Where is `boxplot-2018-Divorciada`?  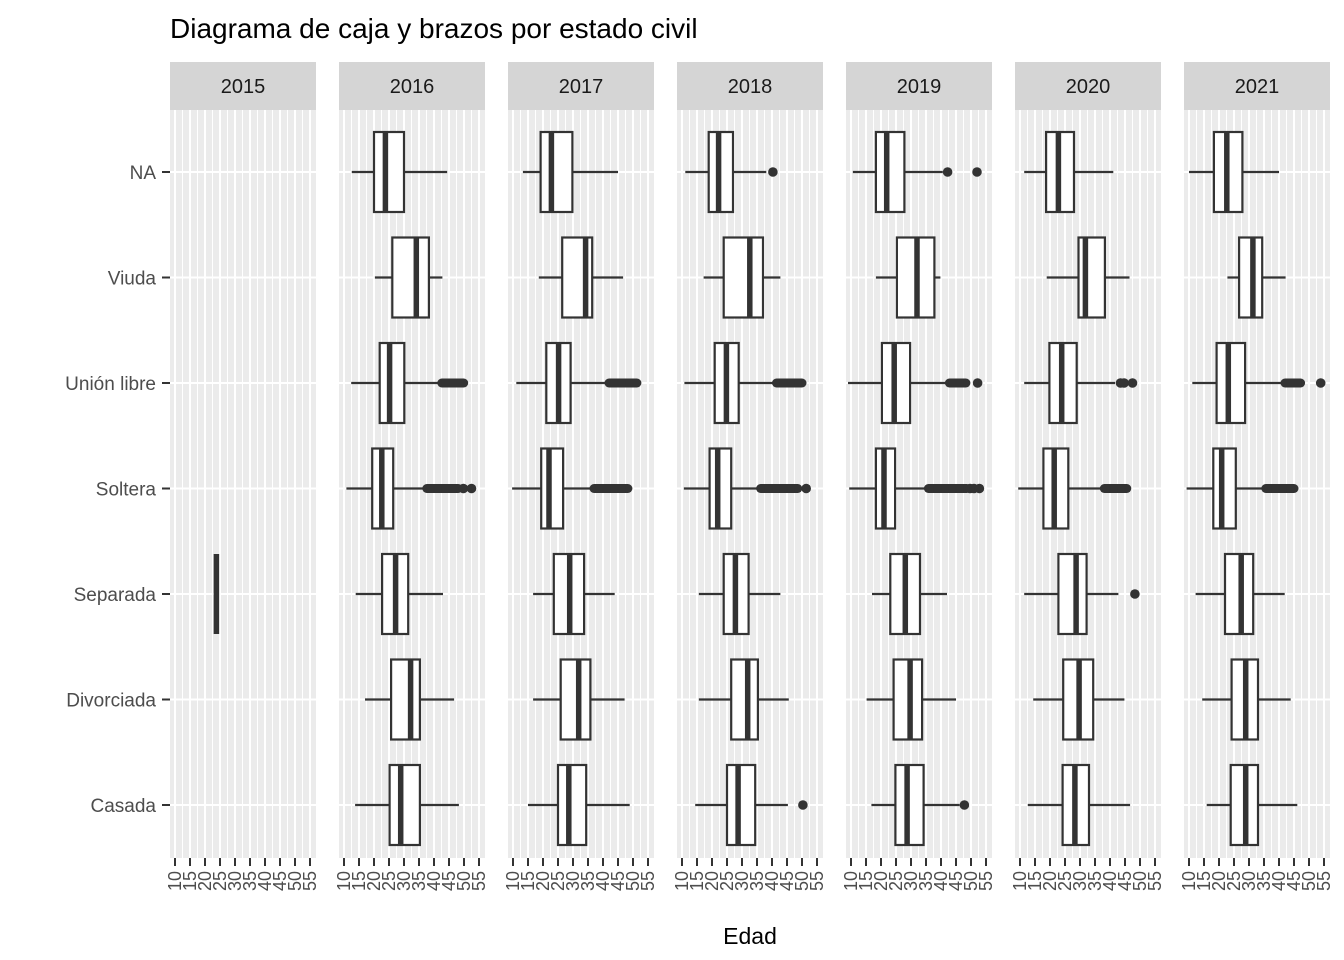 boxplot-2018-Divorciada is located at coordinates (743, 699).